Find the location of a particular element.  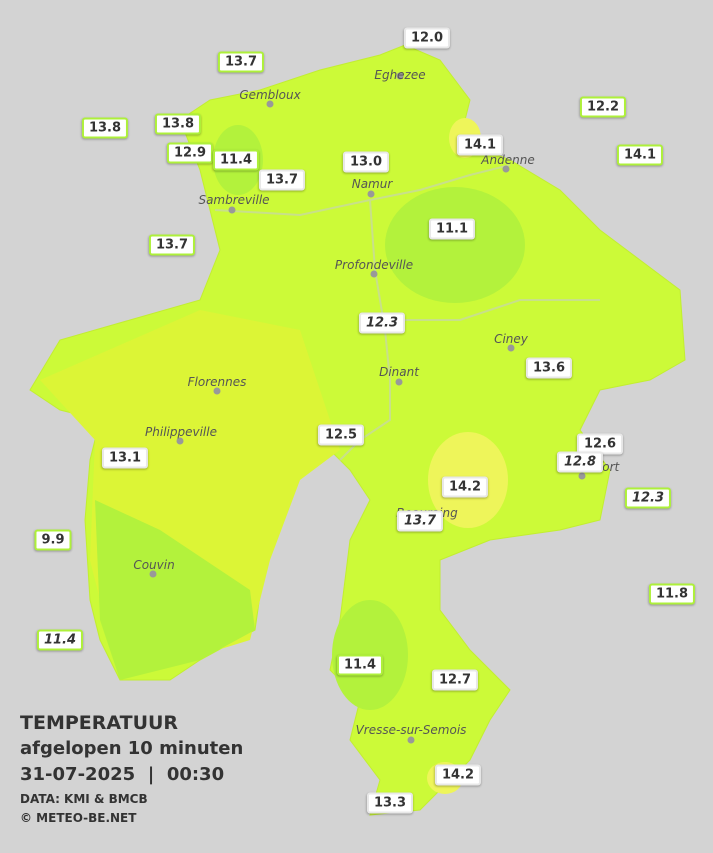

city-label: Andenne is located at coordinates (508, 160).